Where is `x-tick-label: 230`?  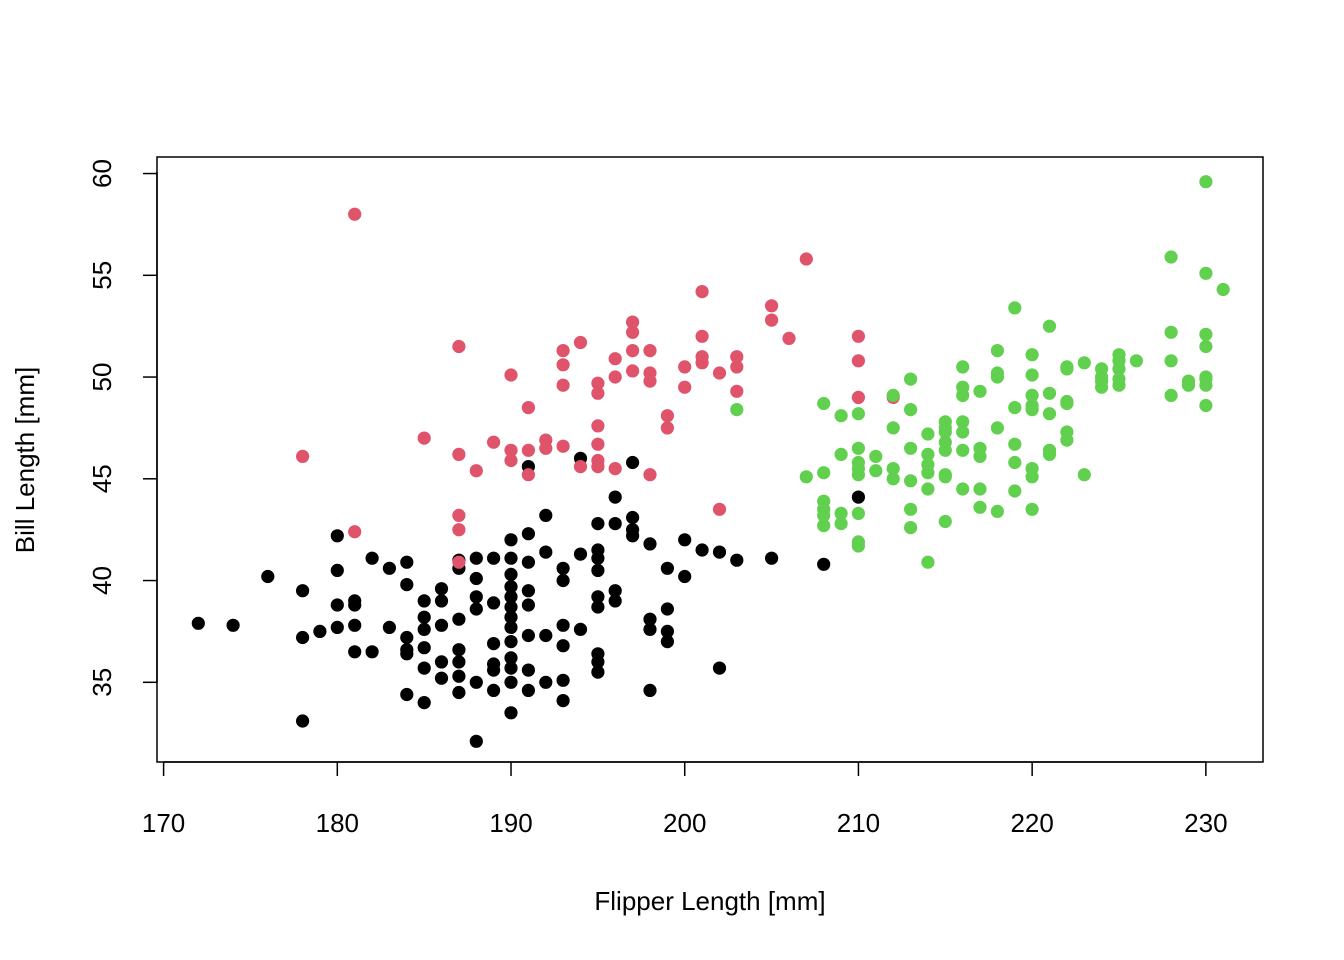 x-tick-label: 230 is located at coordinates (1205, 823).